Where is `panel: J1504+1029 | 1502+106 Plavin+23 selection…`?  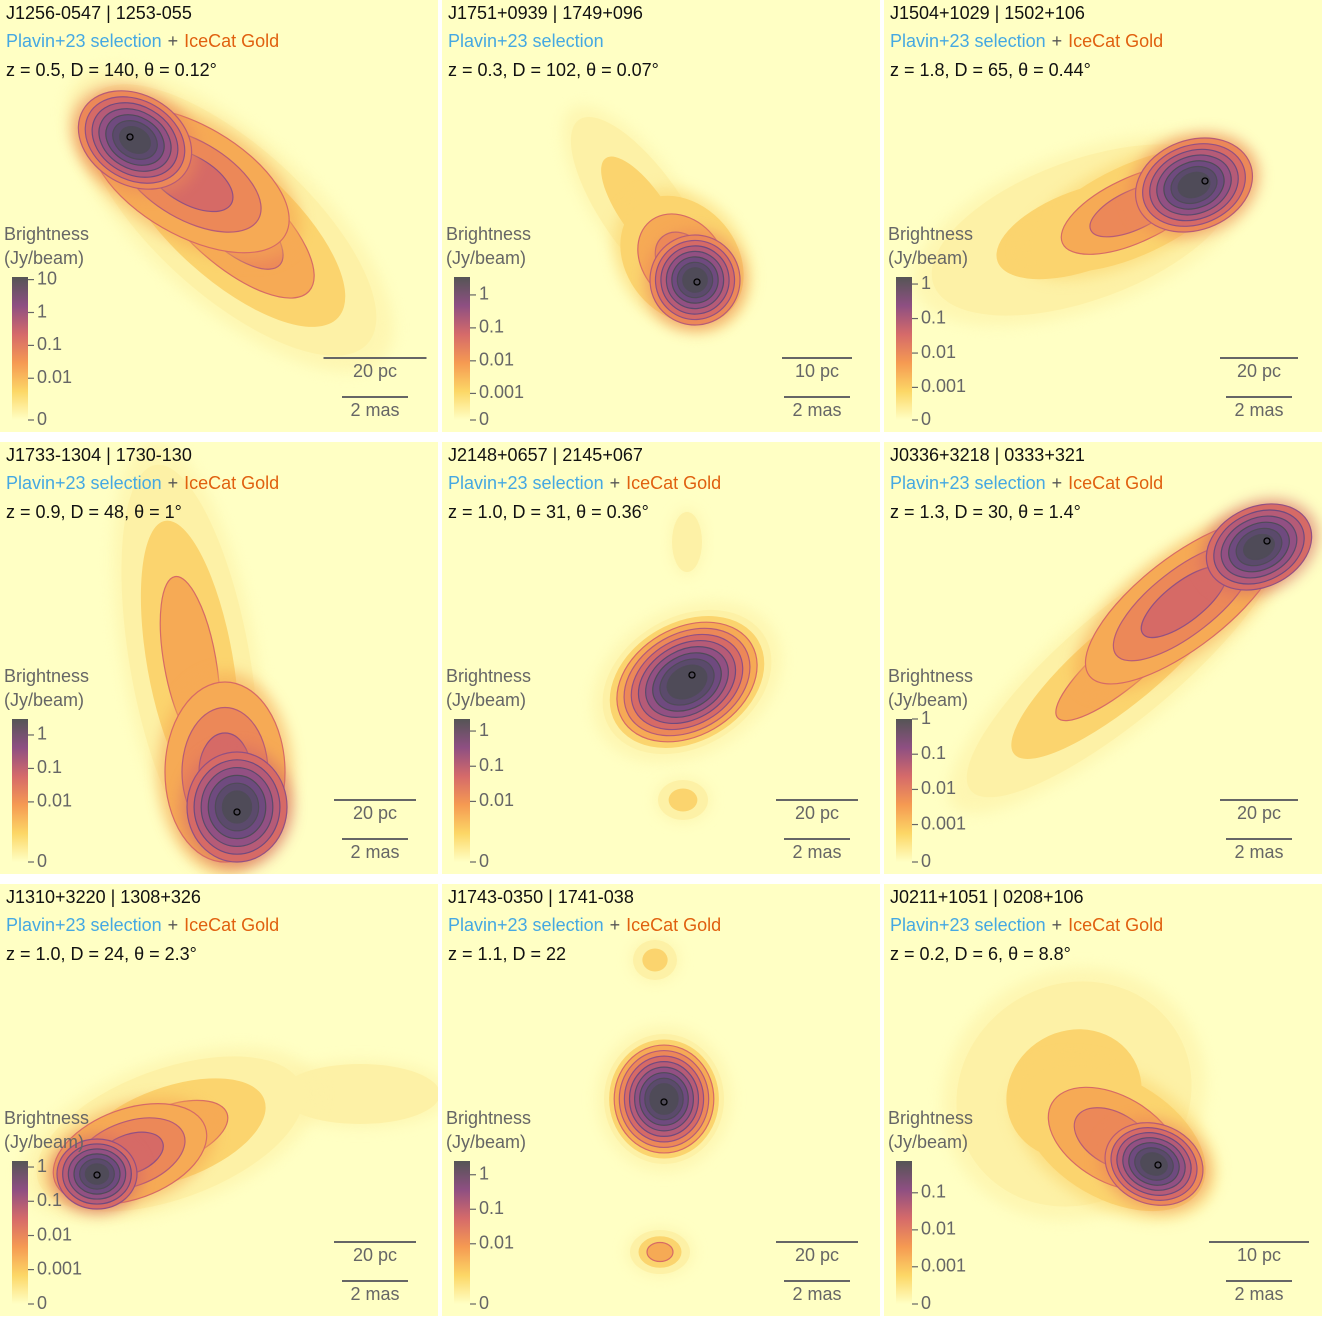
panel: J1504+1029 | 1502+106 Plavin+23 selection… is located at coordinates (1103, 216).